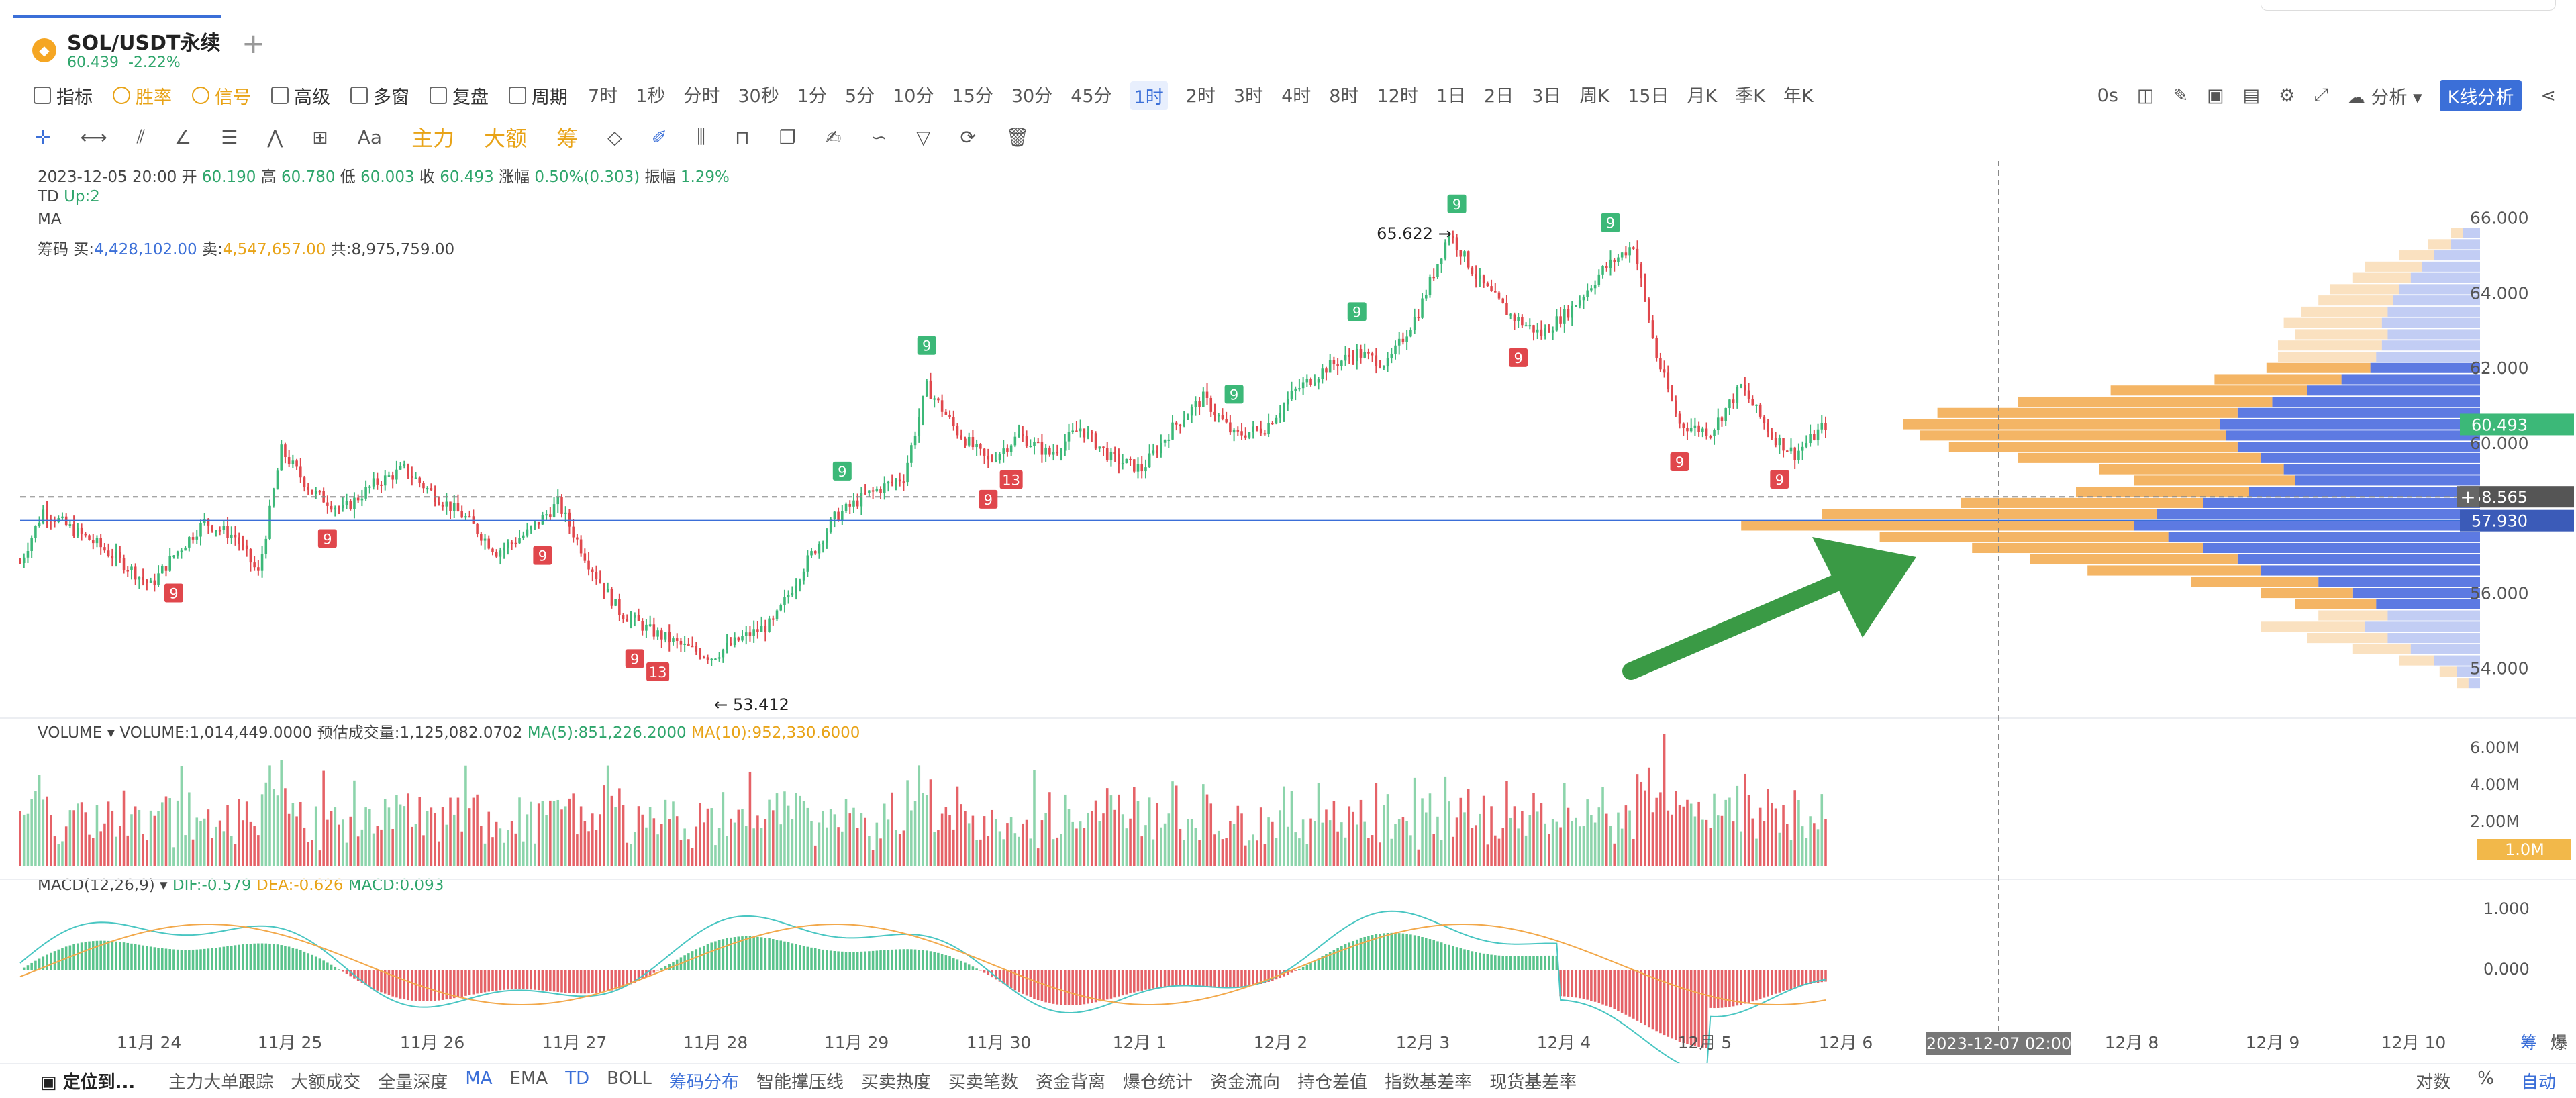 The width and height of the screenshot is (2576, 1098). What do you see at coordinates (800, 1082) in the screenshot?
I see `indicator-option: 智能撑压线` at bounding box center [800, 1082].